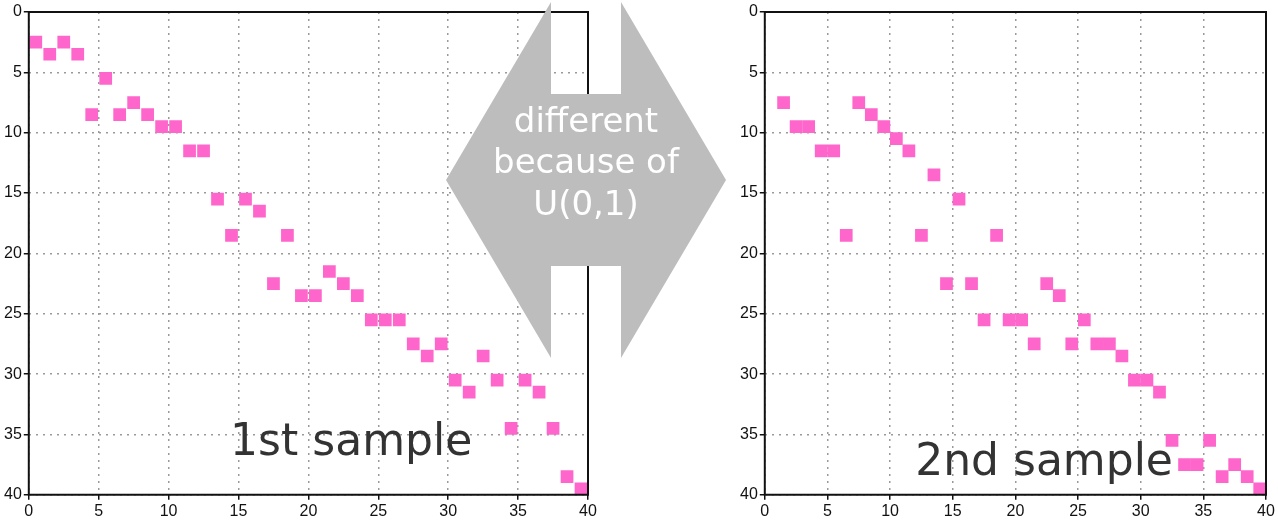  Describe the element at coordinates (351, 439) in the screenshot. I see `annotation: 1st sample` at that location.